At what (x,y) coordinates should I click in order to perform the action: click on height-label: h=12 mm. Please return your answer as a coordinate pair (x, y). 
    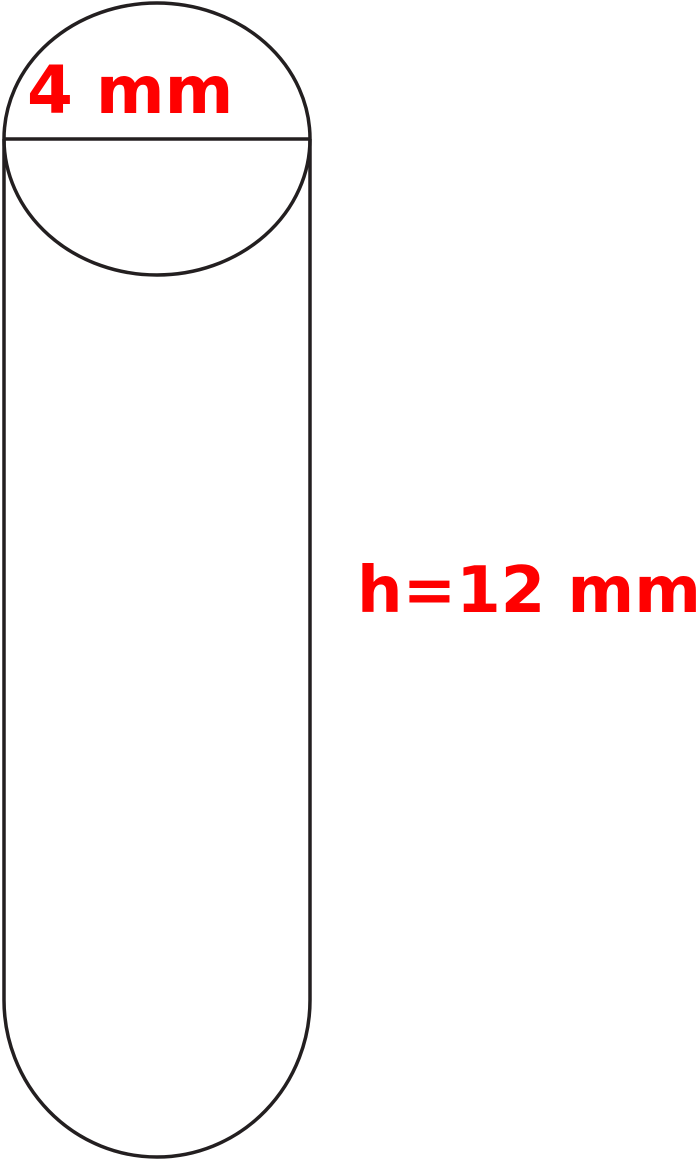
    Looking at the image, I should click on (527, 591).